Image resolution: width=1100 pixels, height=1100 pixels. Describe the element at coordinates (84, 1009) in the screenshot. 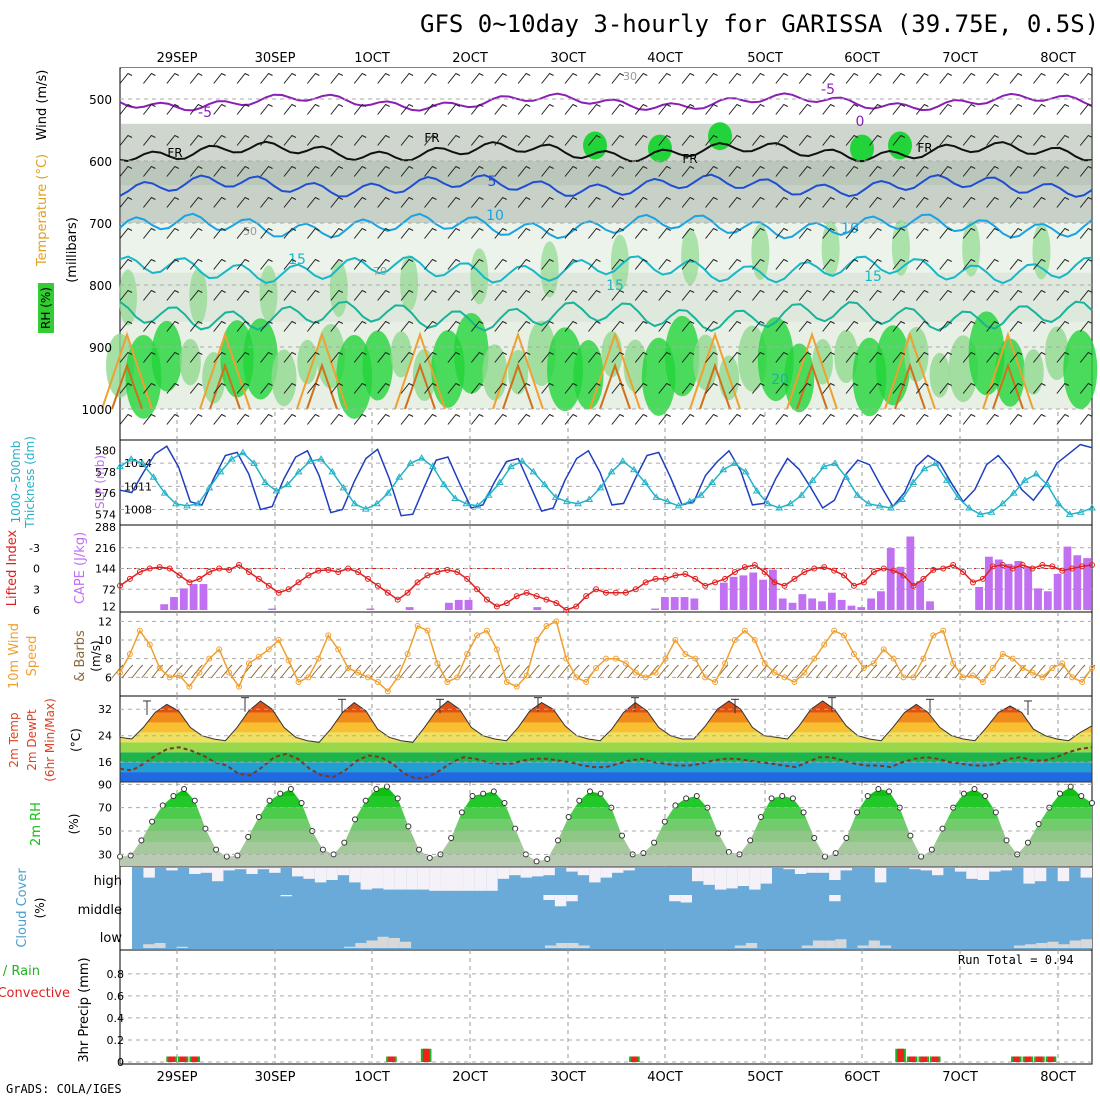

I see `axis-label-precip: 3hr Precip (mm)` at that location.